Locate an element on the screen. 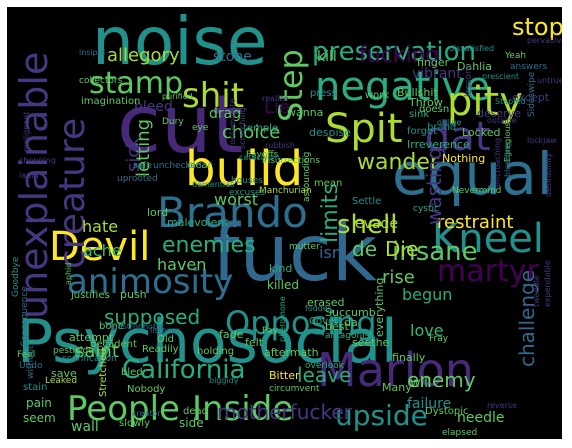  word-inside: Inside is located at coordinates (243, 409).